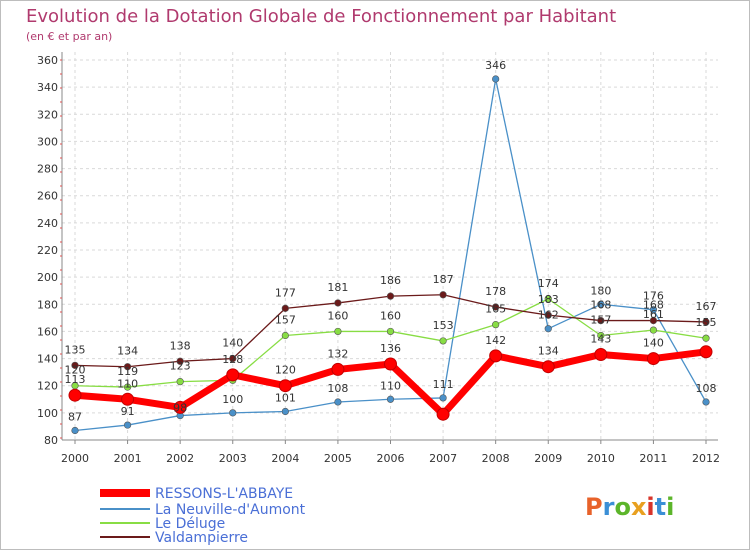 This screenshot has height=550, width=750. I want to click on logo-letter: o, so click(622, 507).